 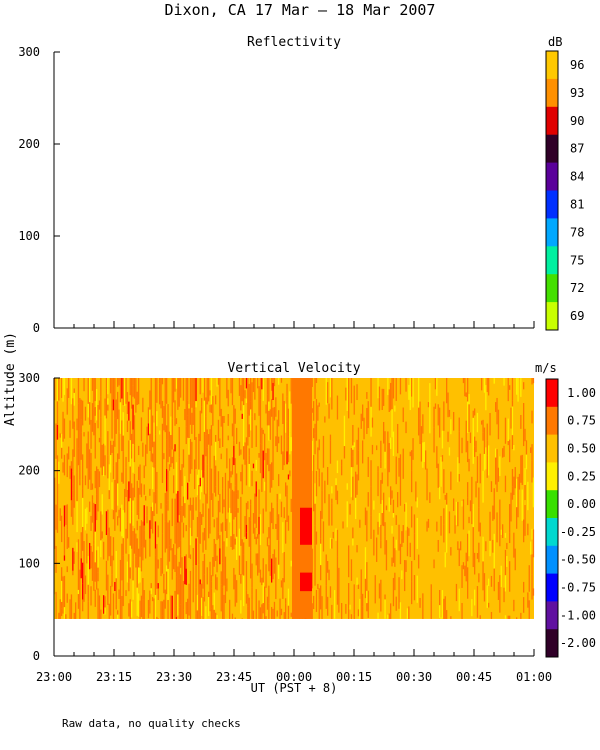 I want to click on reflectivity-colorbar-label: 96, so click(x=577, y=65).